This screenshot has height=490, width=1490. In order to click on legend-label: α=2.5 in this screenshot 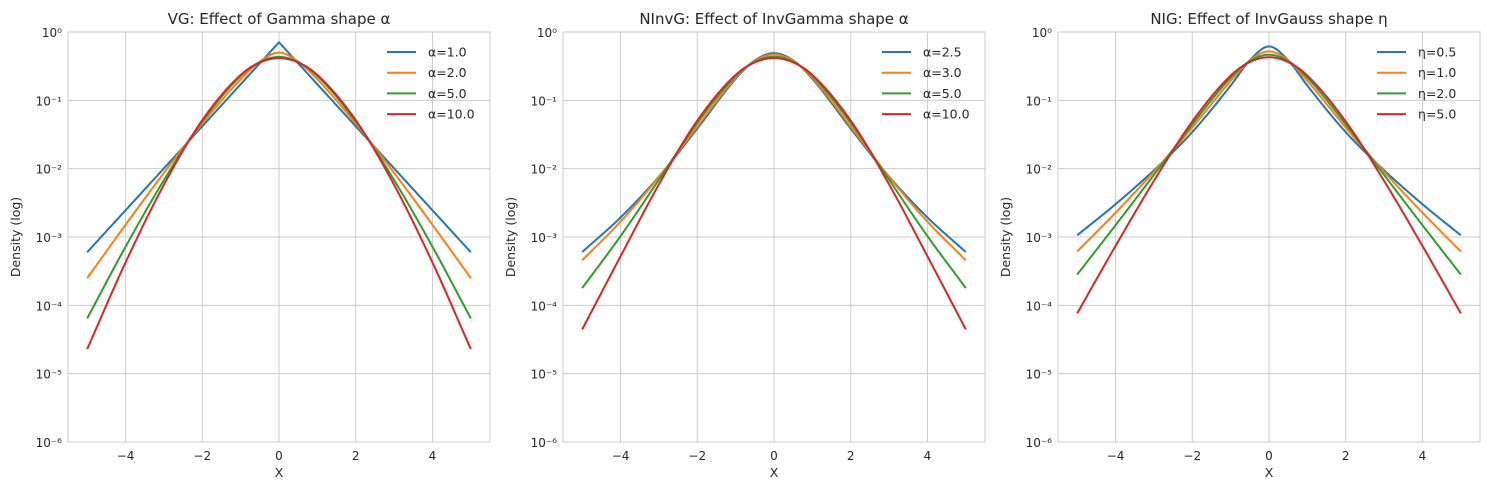, I will do `click(942, 52)`.